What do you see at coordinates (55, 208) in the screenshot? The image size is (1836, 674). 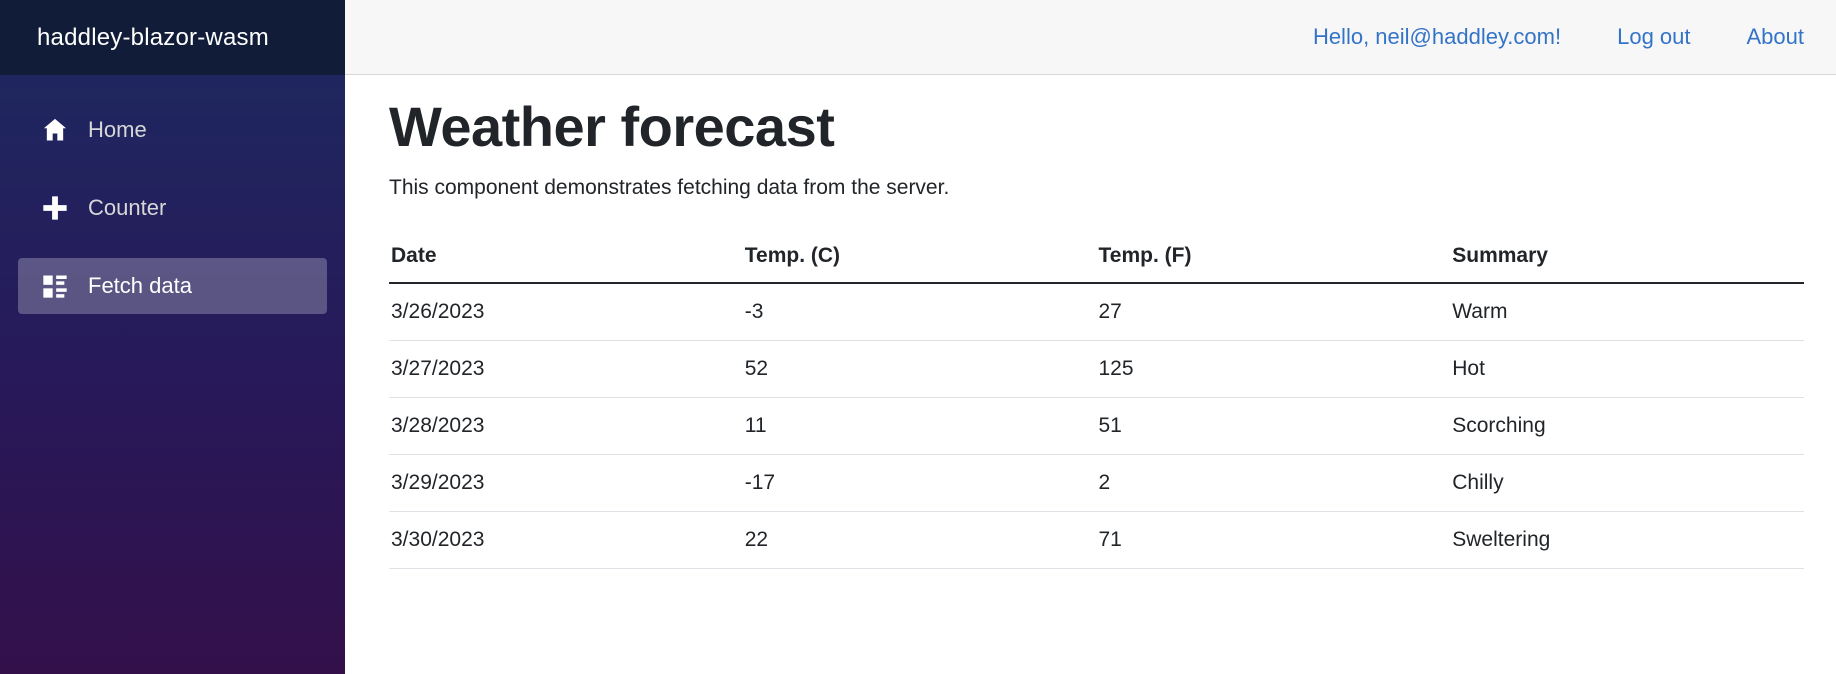 I see `plus-icon` at bounding box center [55, 208].